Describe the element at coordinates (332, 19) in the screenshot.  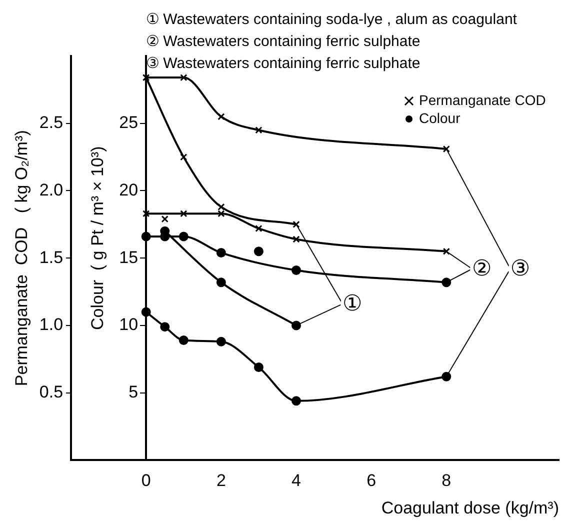
I see `text: ① Wastewaters containing soda-lye , alum as coagulant` at that location.